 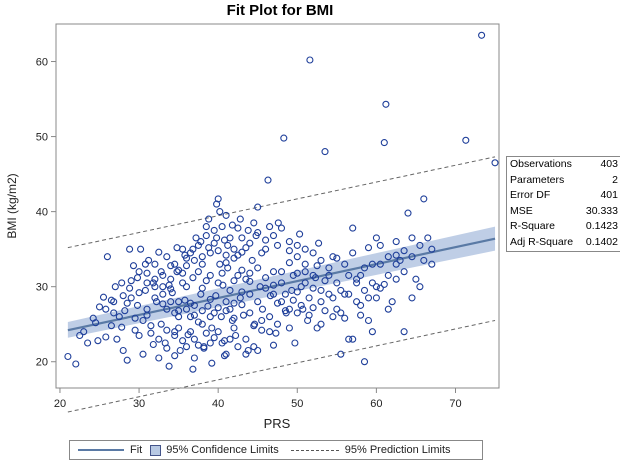 What do you see at coordinates (563, 196) in the screenshot?
I see `stat-row: Error DF 401` at bounding box center [563, 196].